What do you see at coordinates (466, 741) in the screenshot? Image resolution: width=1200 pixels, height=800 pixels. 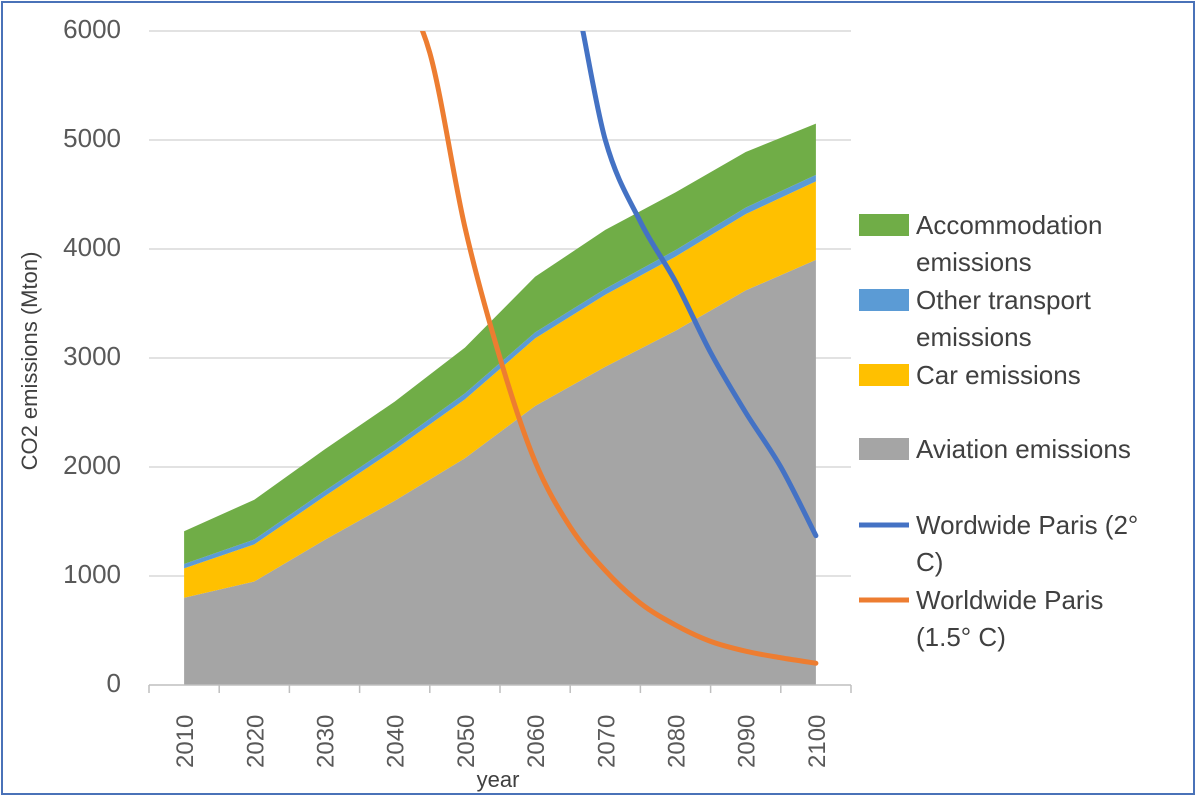 I see `x-tick-label: 2050` at bounding box center [466, 741].